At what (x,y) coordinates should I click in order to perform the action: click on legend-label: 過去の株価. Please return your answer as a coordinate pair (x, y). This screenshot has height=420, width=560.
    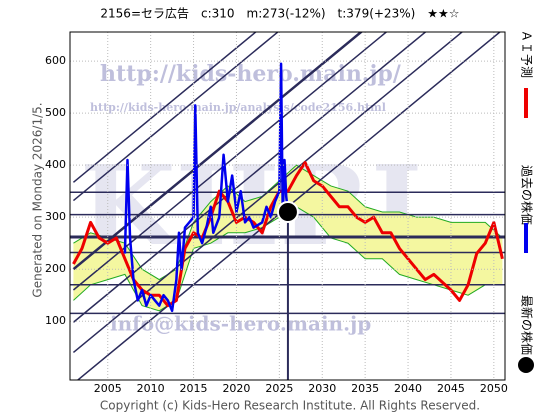
    Looking at the image, I should click on (527, 195).